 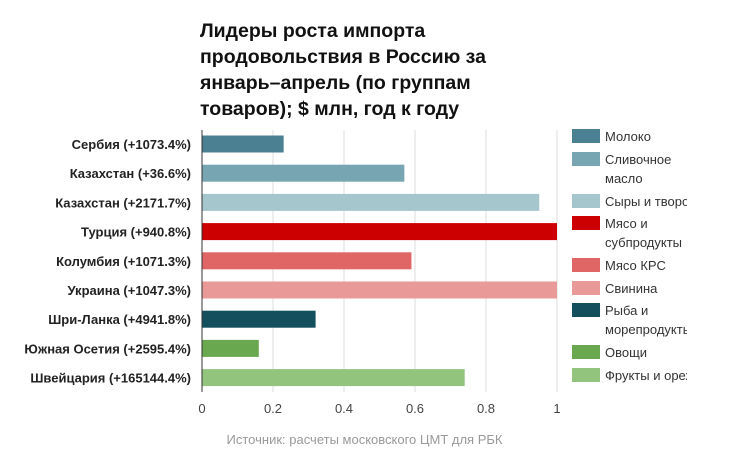 What do you see at coordinates (486, 408) in the screenshot?
I see `x-tick-label: 0.8` at bounding box center [486, 408].